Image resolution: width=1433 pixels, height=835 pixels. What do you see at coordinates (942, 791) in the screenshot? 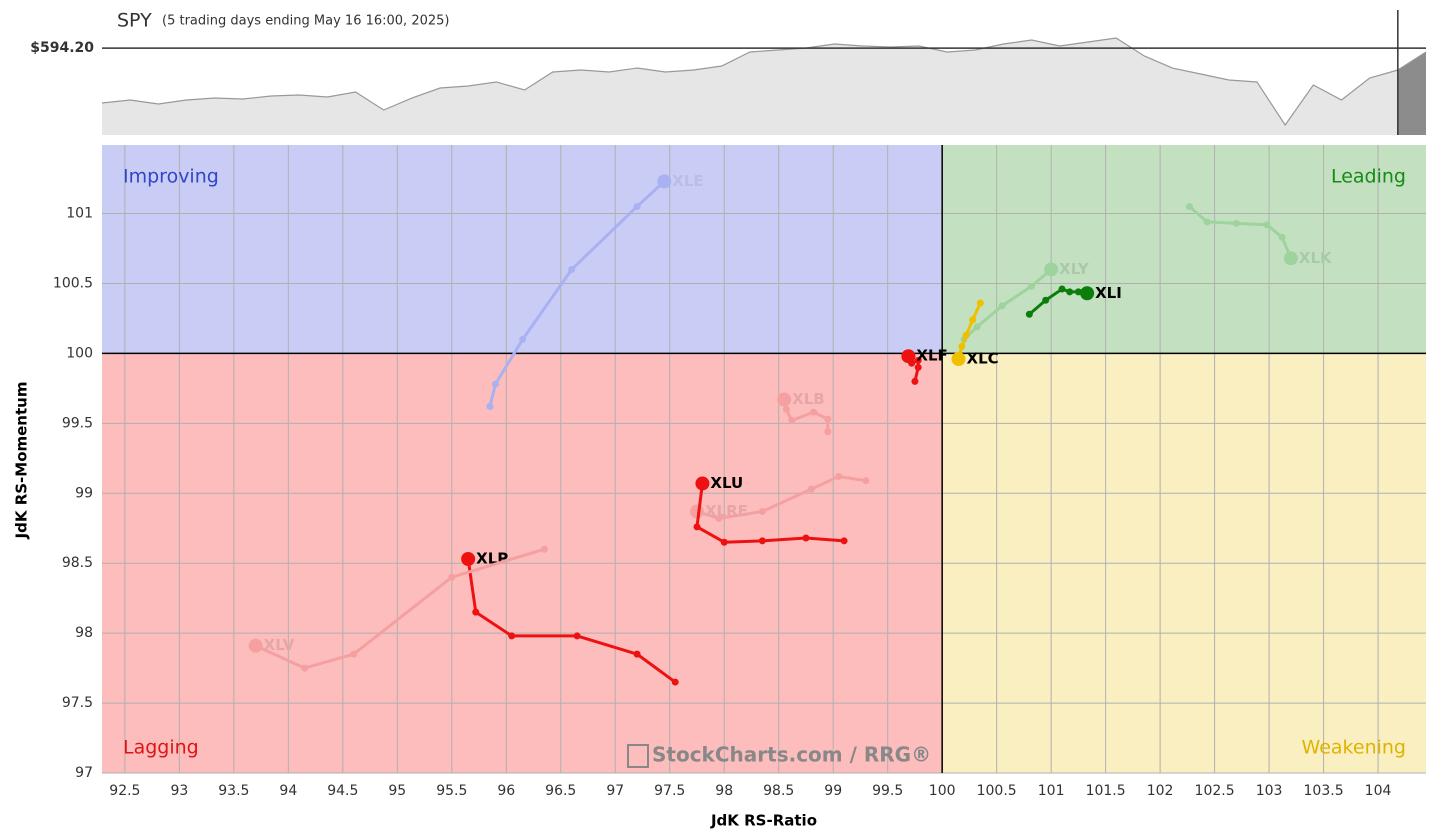
I see `x-tick-label: 100` at bounding box center [942, 791].